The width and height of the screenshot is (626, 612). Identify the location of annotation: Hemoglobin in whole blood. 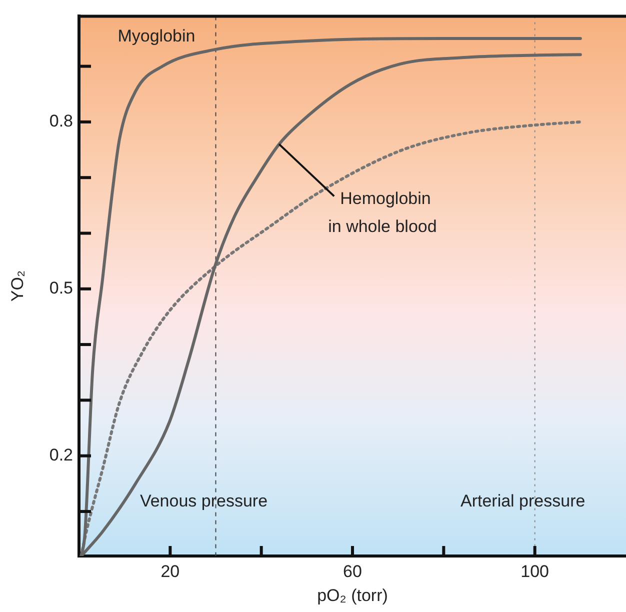
(382, 212).